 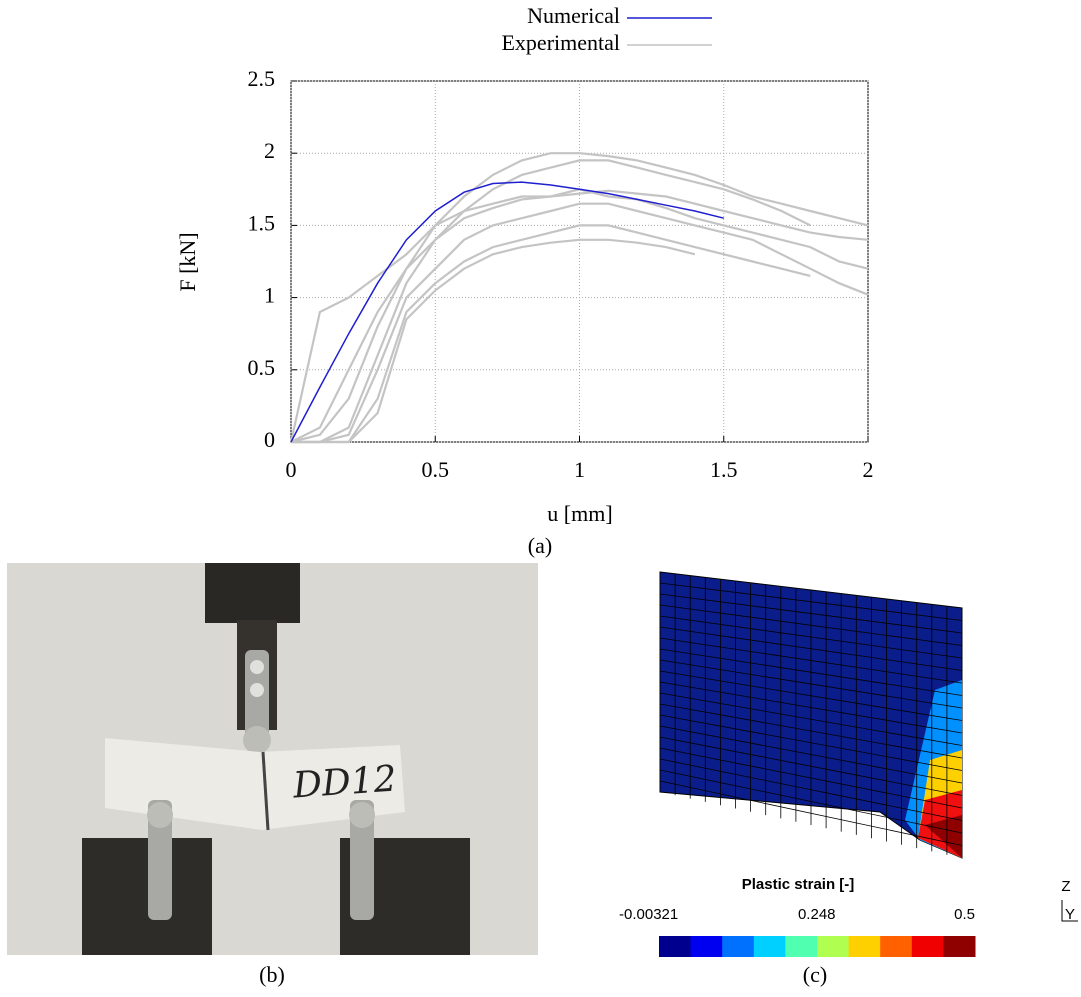 What do you see at coordinates (269, 439) in the screenshot?
I see `y-tick-label: 0` at bounding box center [269, 439].